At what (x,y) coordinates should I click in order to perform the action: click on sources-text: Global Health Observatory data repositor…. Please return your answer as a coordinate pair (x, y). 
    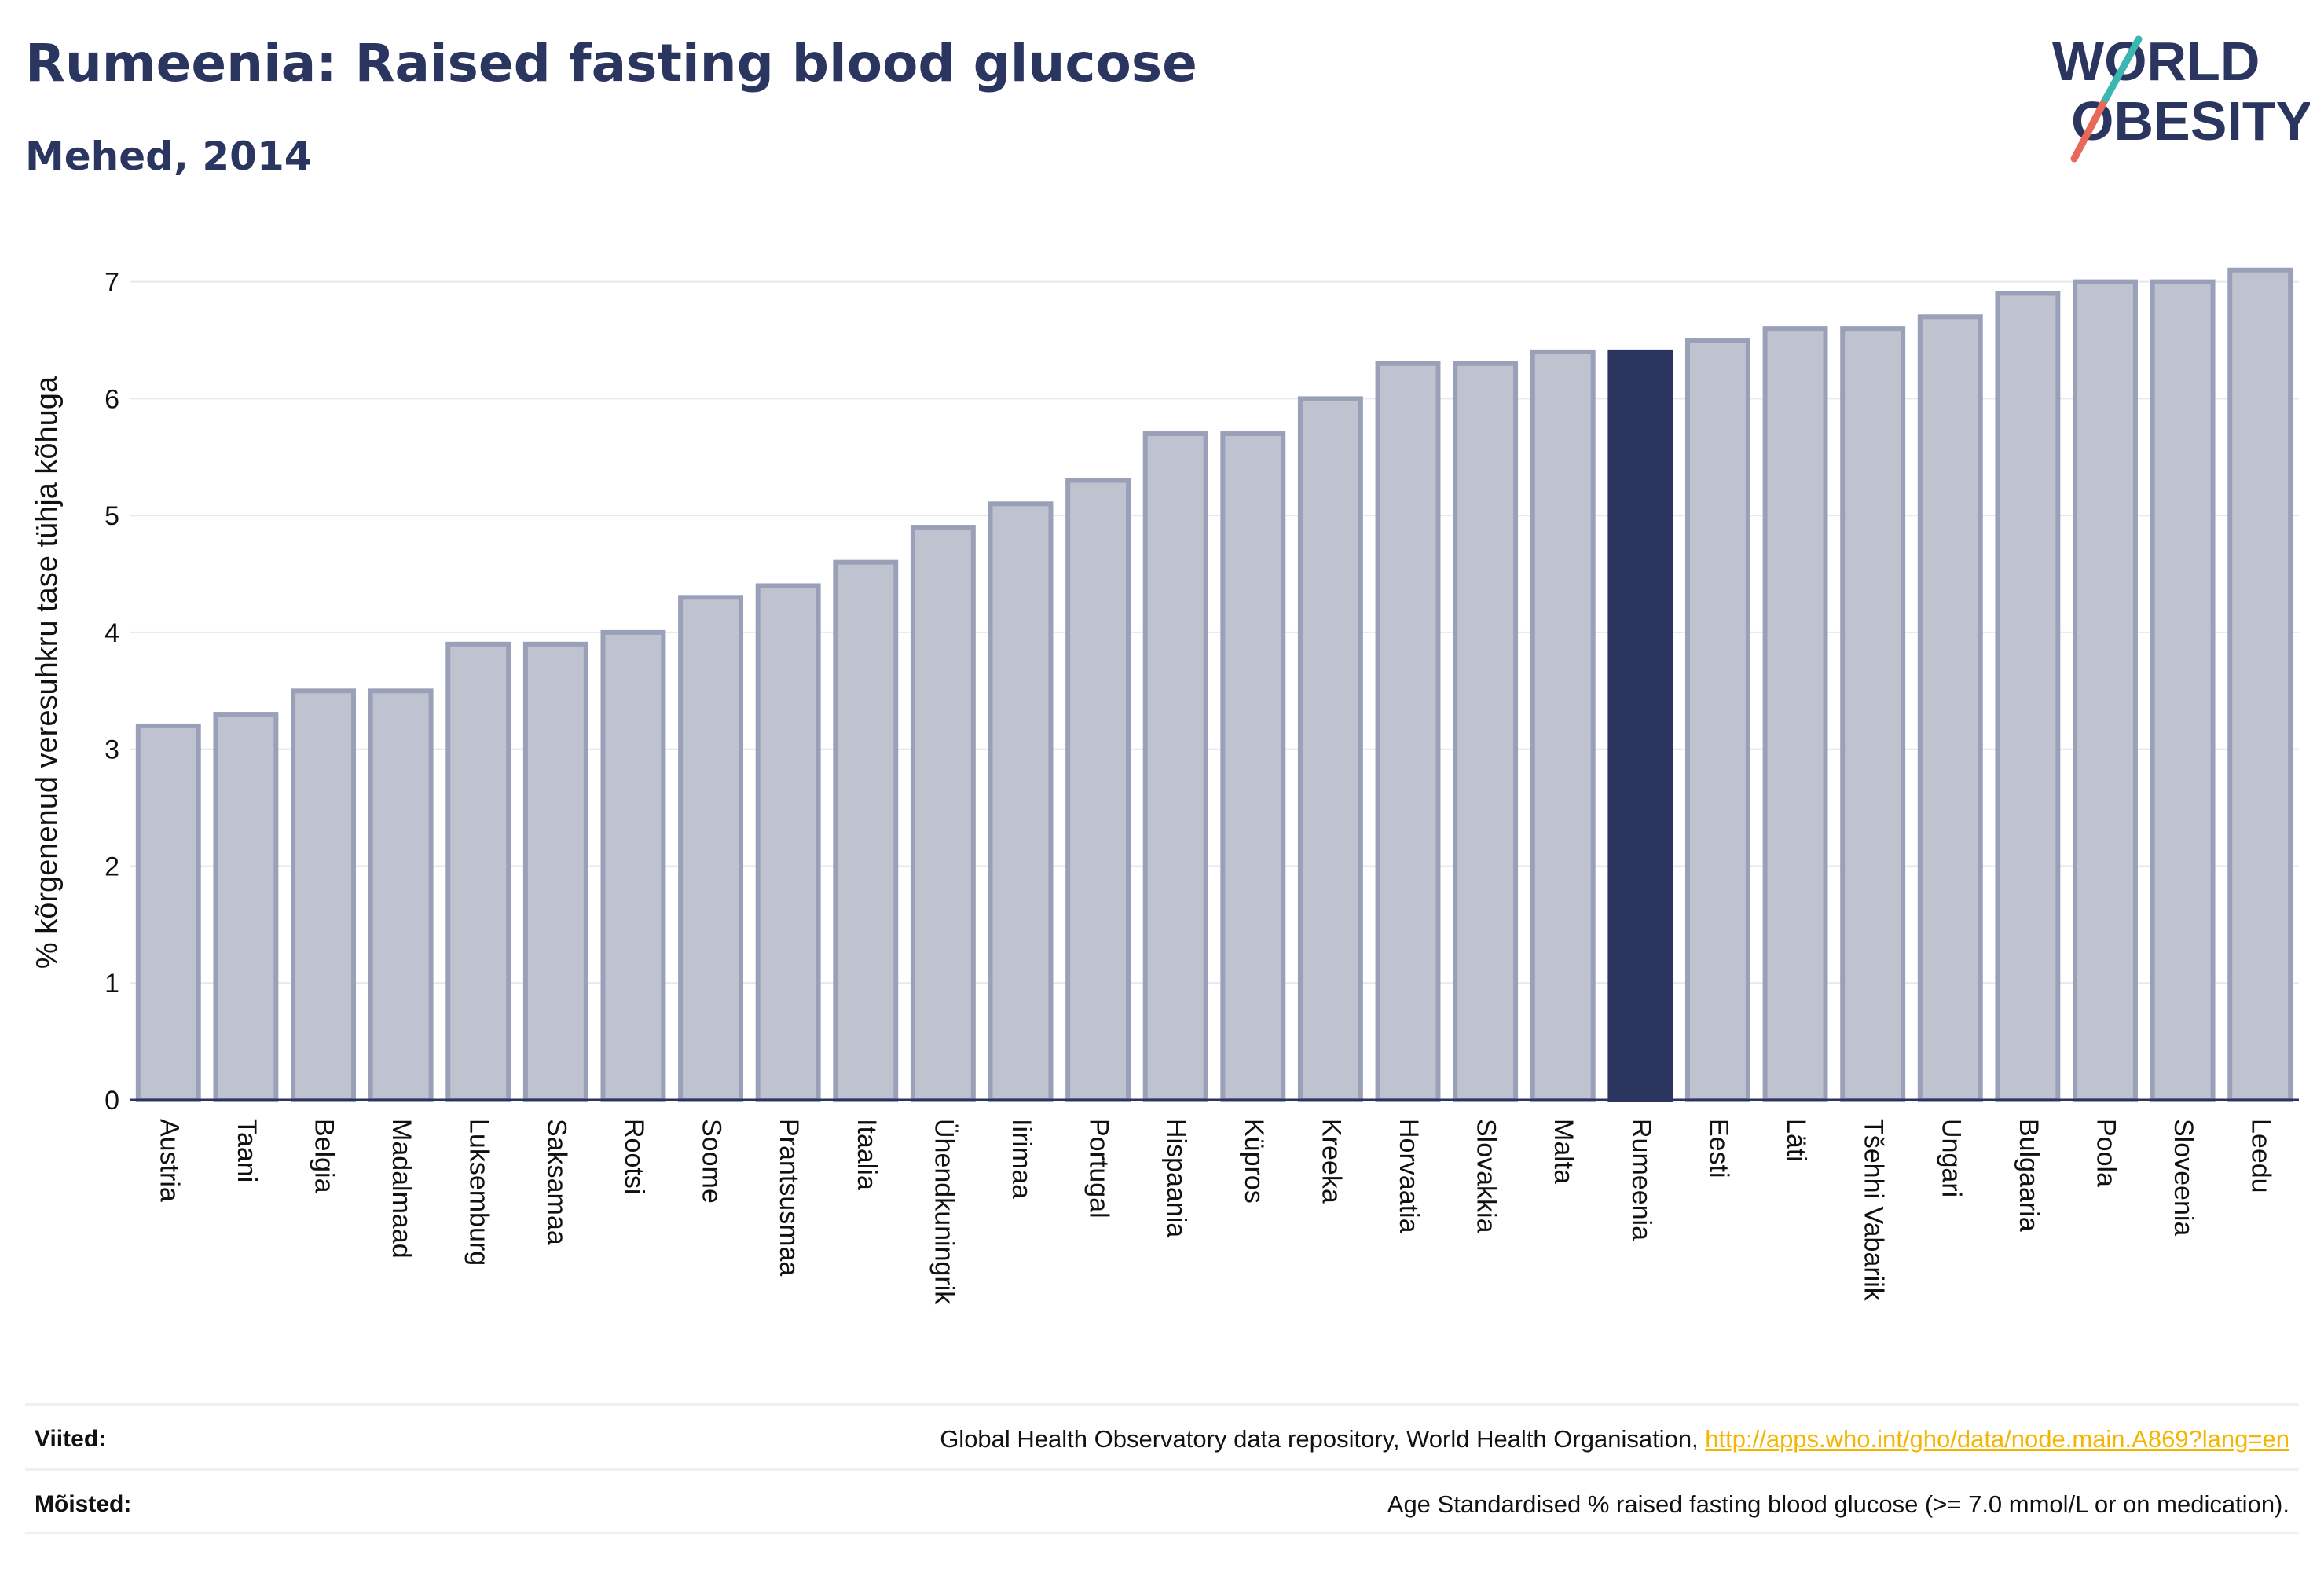
    Looking at the image, I should click on (1614, 1439).